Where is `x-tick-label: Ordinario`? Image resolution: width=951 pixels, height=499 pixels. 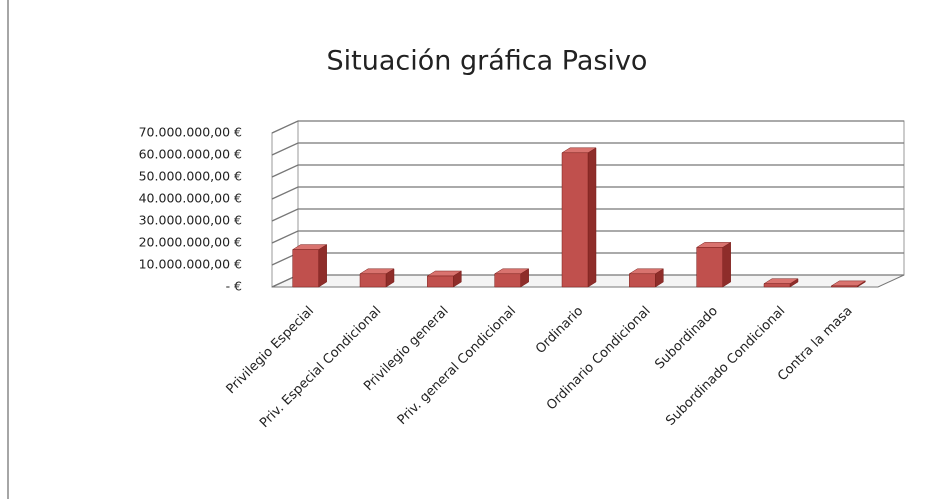 x-tick-label: Ordinario is located at coordinates (559, 330).